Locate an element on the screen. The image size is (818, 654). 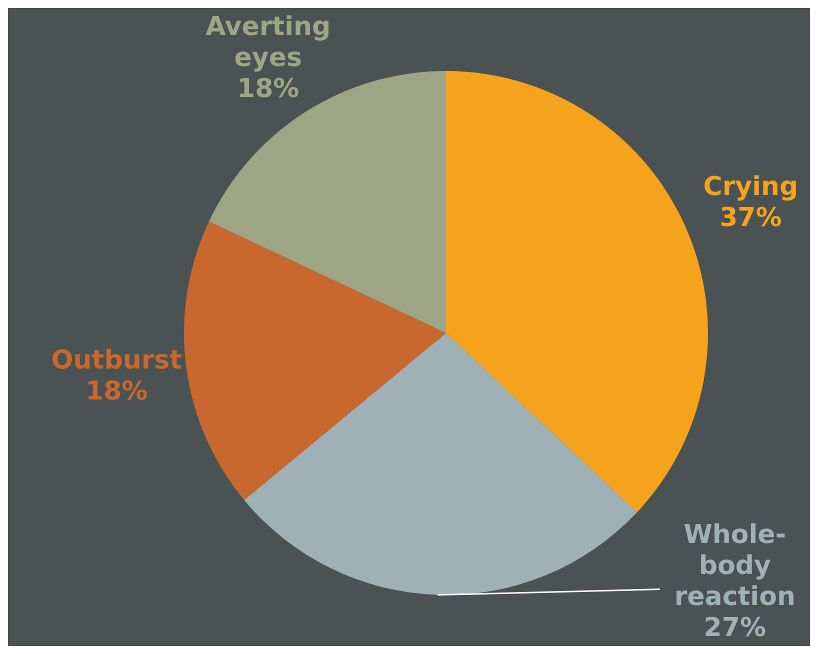
data-label: 27% is located at coordinates (735, 627).